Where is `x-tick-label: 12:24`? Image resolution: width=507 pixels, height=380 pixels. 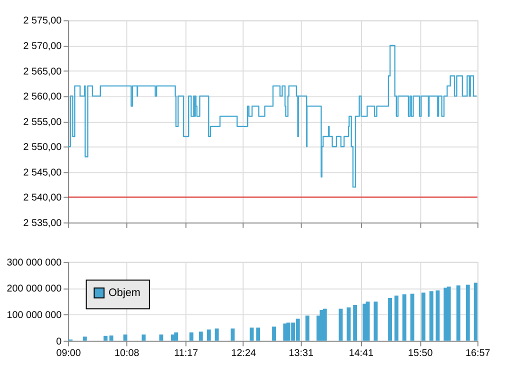
x-tick-label: 12:24 is located at coordinates (243, 354).